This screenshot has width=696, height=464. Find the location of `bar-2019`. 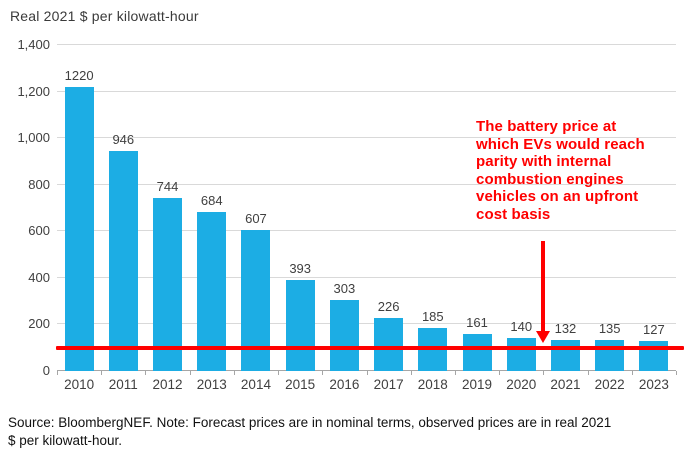

bar-2019 is located at coordinates (477, 352).